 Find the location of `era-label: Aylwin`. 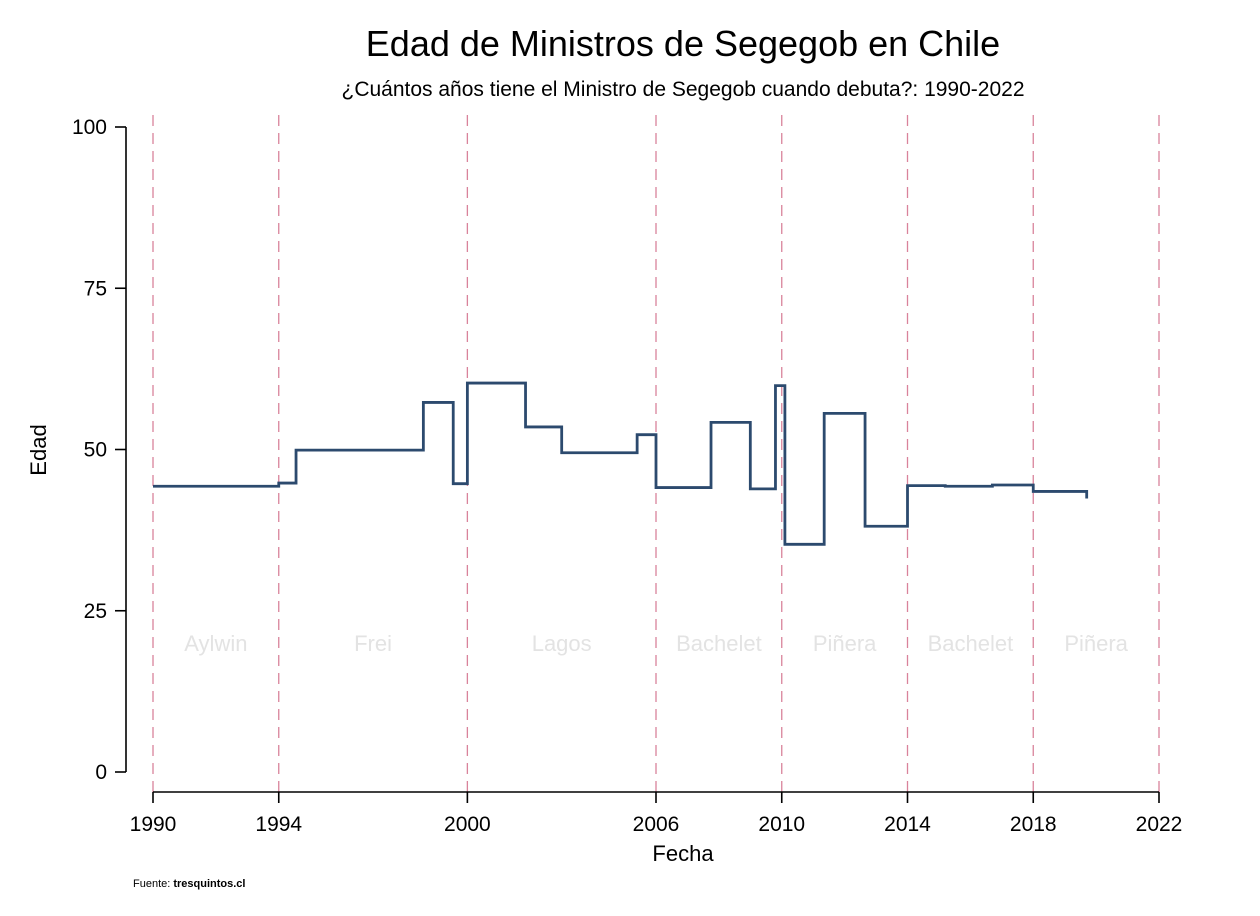

era-label: Aylwin is located at coordinates (215, 643).